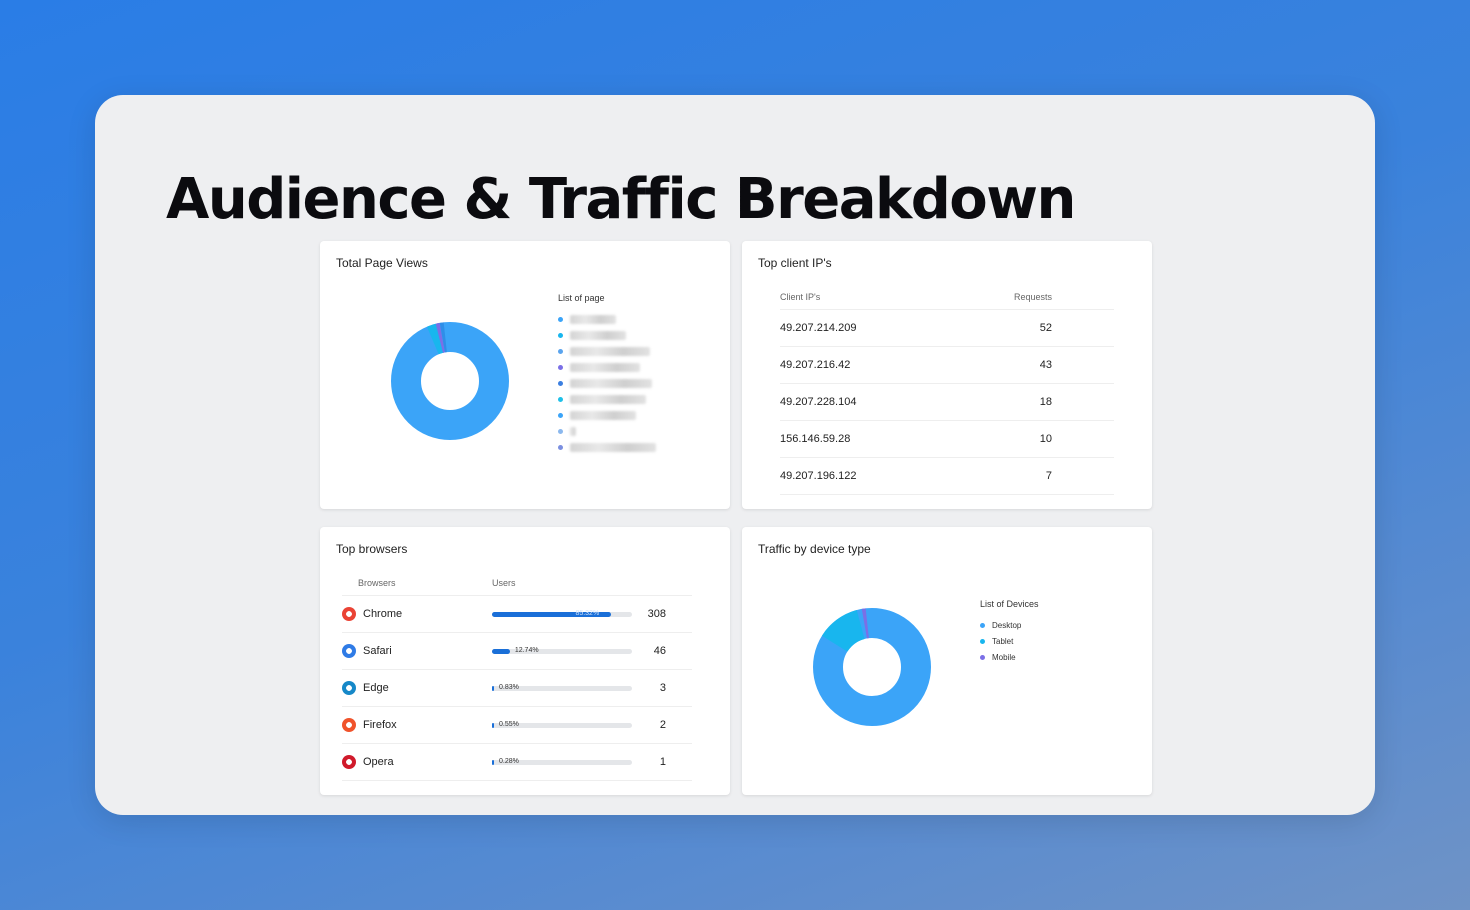 Image resolution: width=1470 pixels, height=910 pixels. What do you see at coordinates (383, 614) in the screenshot?
I see `browser-label: Chrome` at bounding box center [383, 614].